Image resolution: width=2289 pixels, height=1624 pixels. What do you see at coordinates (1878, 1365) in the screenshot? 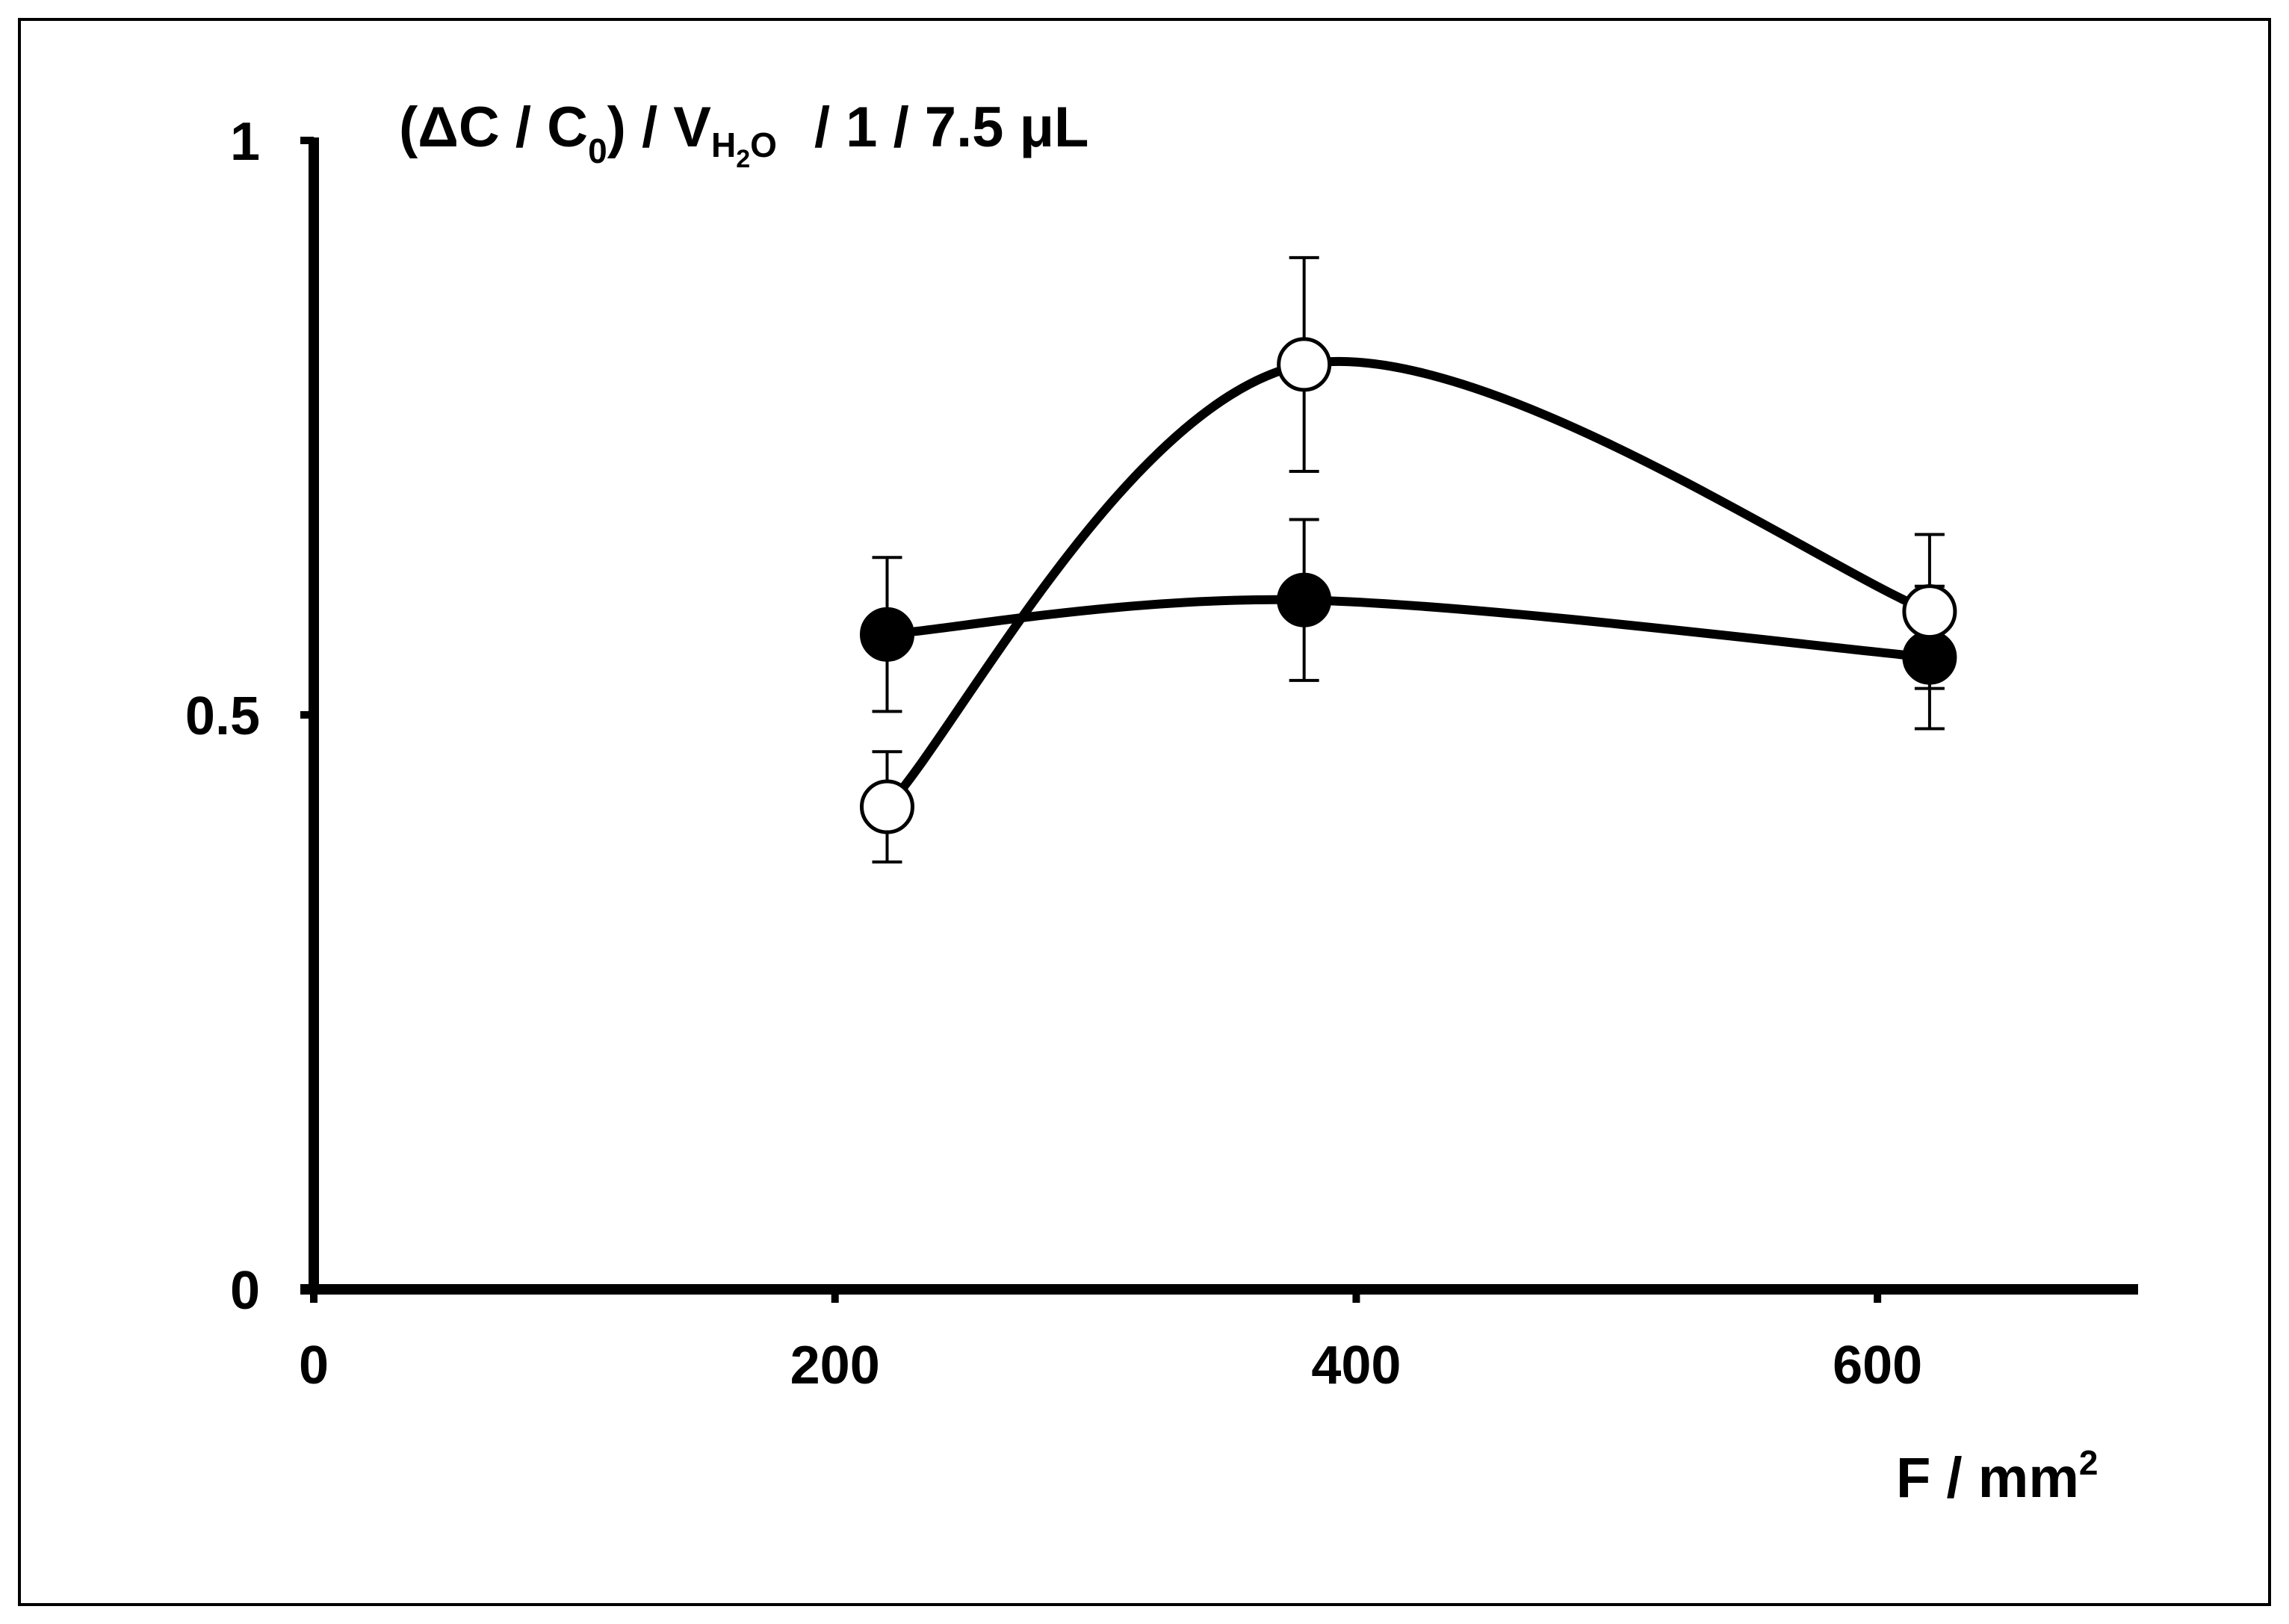
I see `x-tick-label: 600` at bounding box center [1878, 1365].